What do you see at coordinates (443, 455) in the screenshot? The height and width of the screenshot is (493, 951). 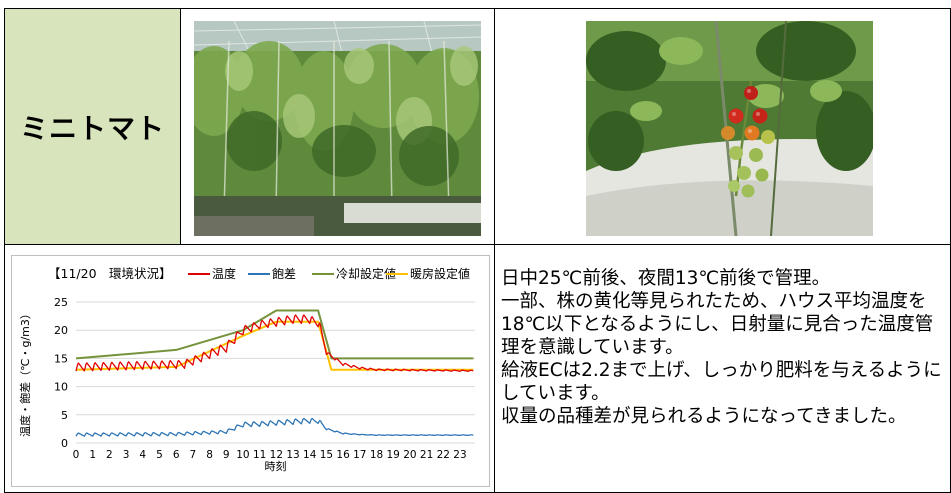 I see `x-tick-label: 22` at bounding box center [443, 455].